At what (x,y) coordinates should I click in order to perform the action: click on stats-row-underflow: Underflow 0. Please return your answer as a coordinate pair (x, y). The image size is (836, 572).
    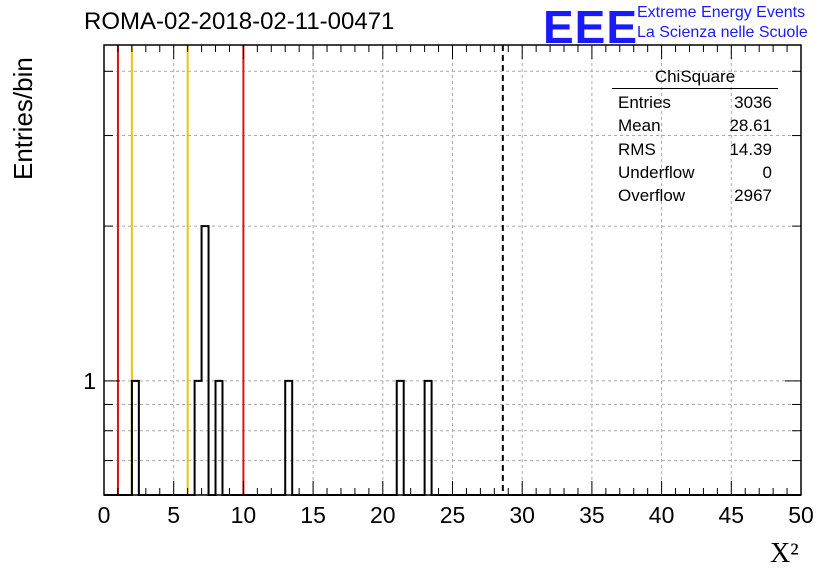
    Looking at the image, I should click on (695, 172).